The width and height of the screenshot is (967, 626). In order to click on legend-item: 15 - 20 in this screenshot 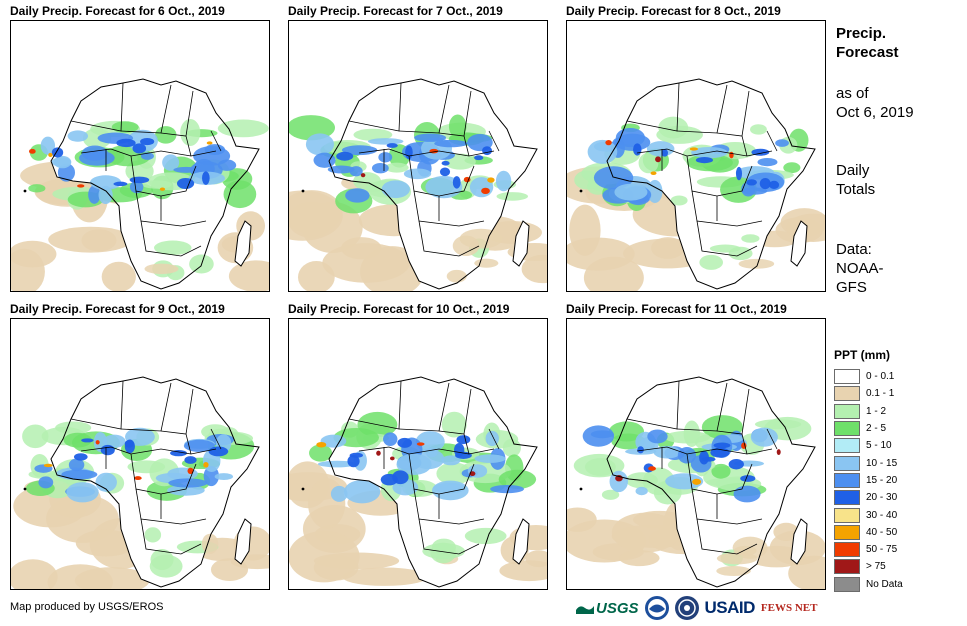, I will do `click(894, 480)`.